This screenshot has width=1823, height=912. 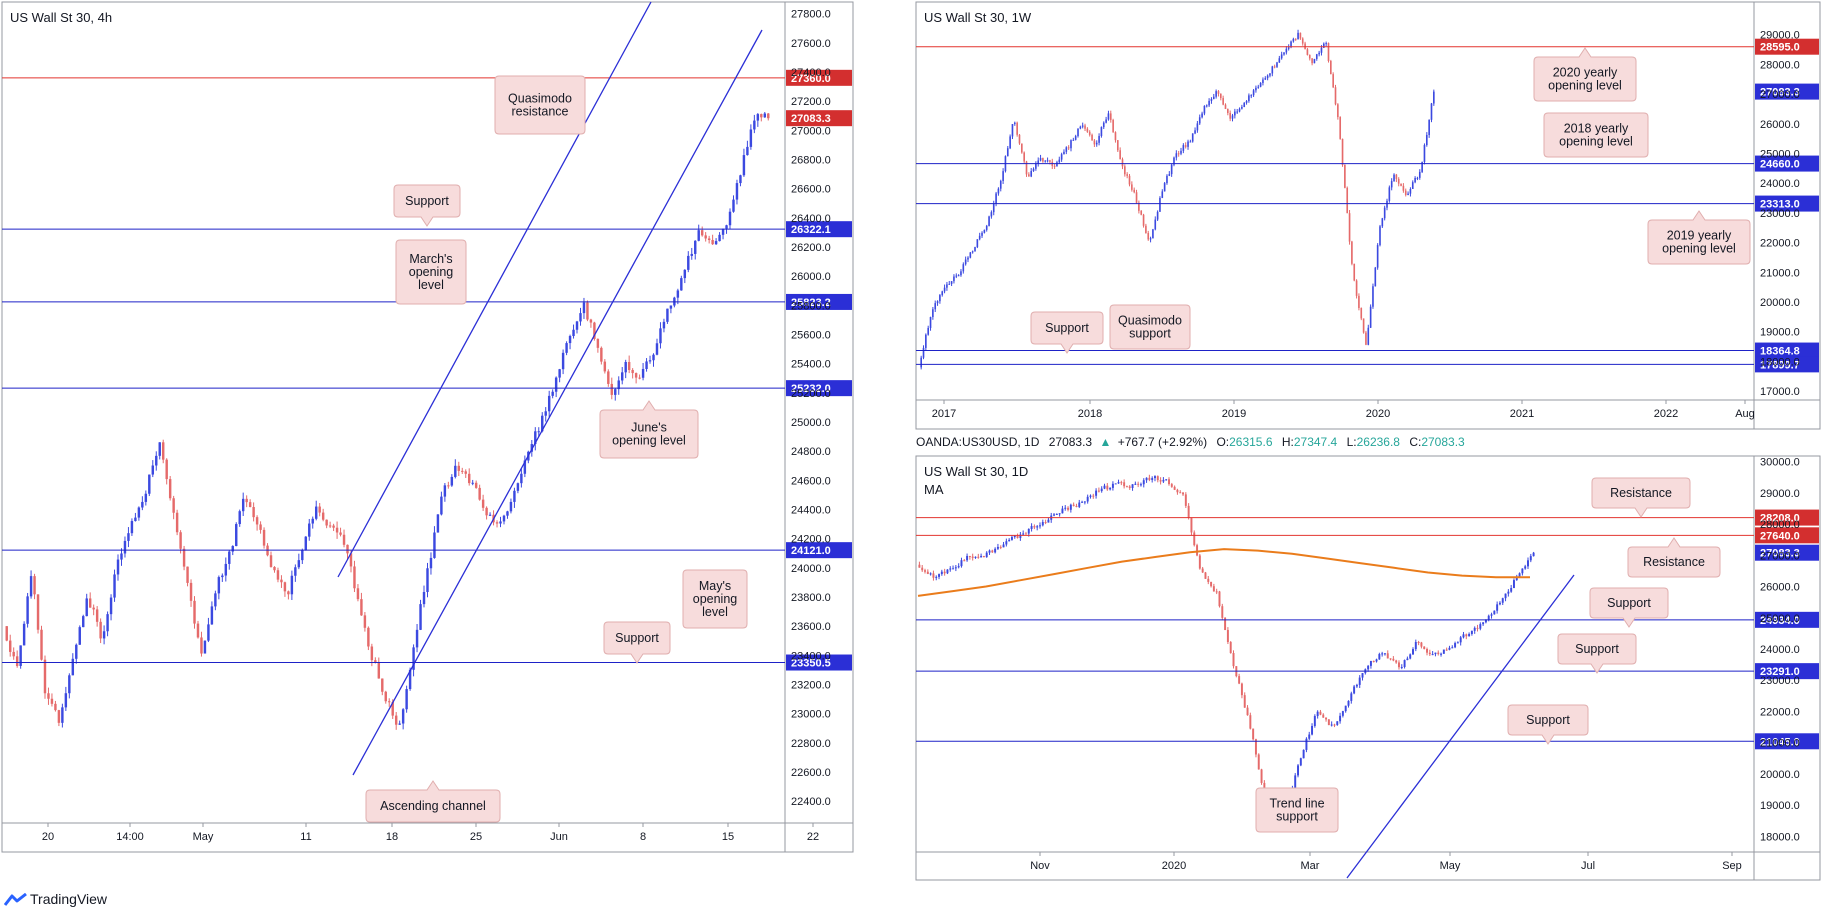 What do you see at coordinates (811, 510) in the screenshot?
I see `h4-y-tick-label: 24400.0` at bounding box center [811, 510].